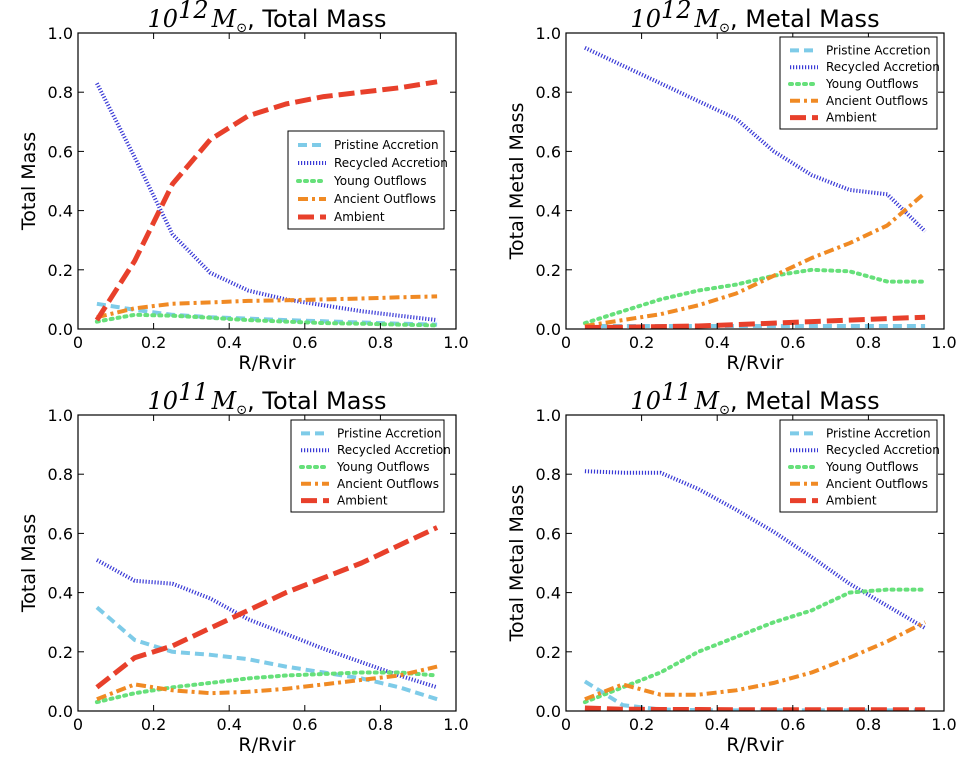  What do you see at coordinates (868, 342) in the screenshot?
I see `x-tick-label: 0.8` at bounding box center [868, 342].